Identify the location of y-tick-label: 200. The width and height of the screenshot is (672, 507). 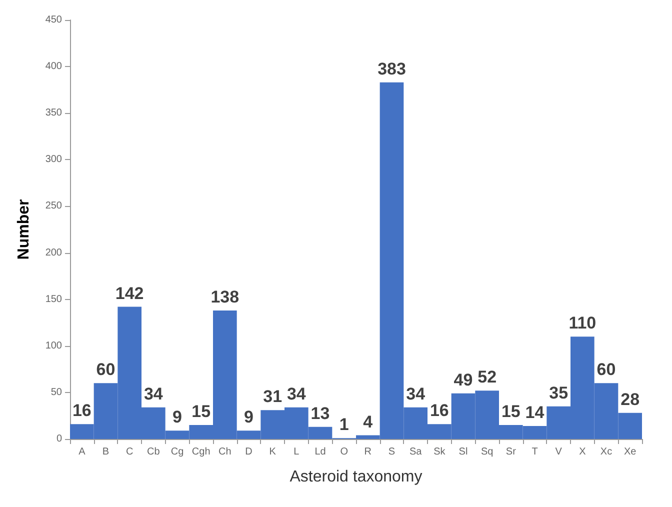
(53, 252).